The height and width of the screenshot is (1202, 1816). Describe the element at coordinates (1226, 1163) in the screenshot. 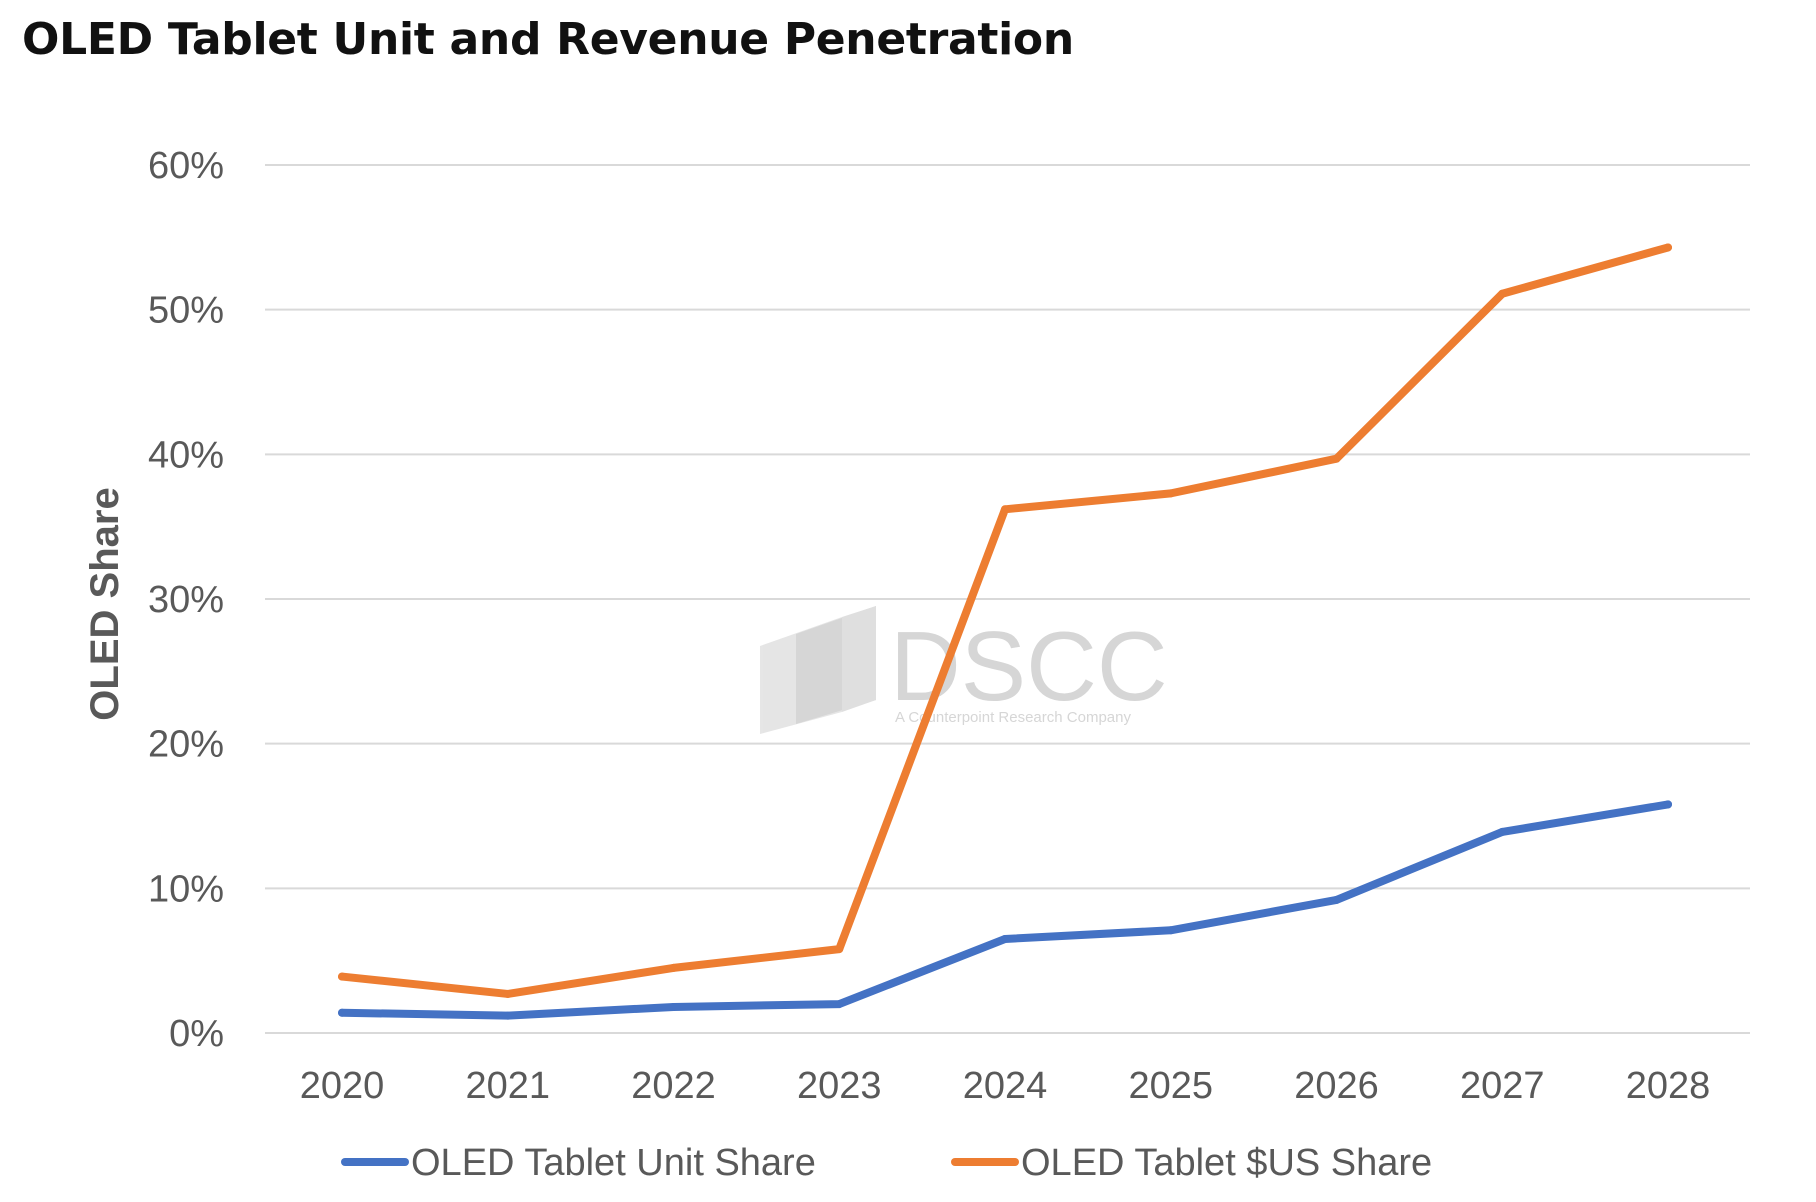

I see `legend-label: OLED Tablet $US Share` at that location.